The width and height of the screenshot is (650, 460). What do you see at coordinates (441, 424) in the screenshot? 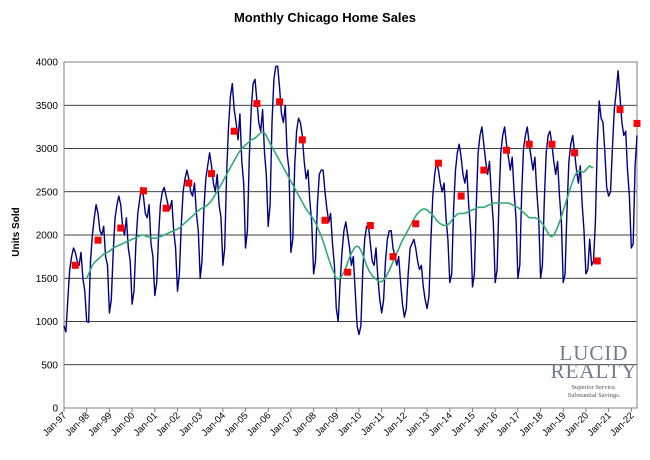
I see `x-tick-label: Jan-14` at bounding box center [441, 424].